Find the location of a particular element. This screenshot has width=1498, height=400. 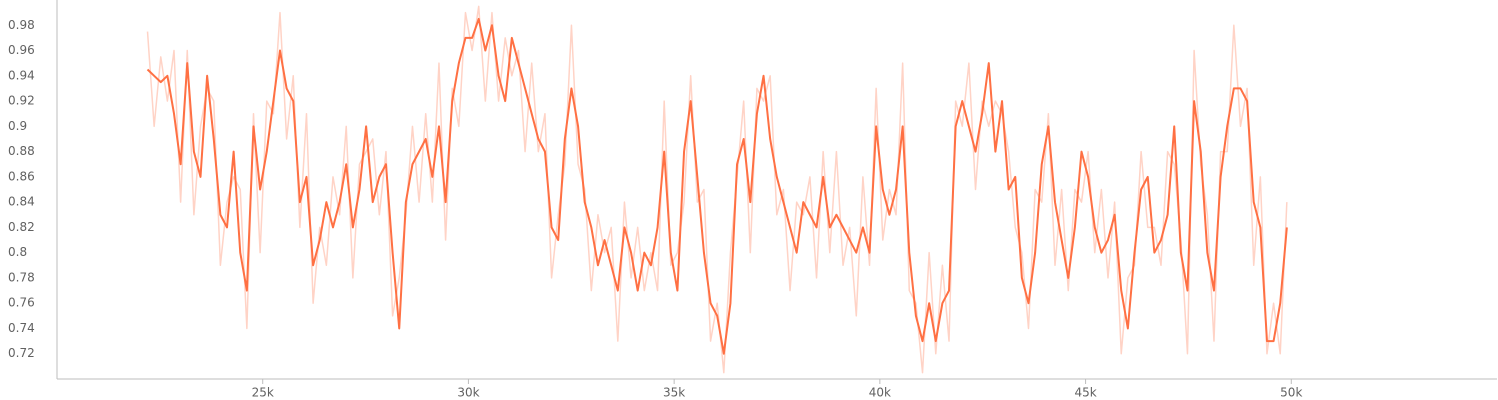

y-tick-label: 0.98 is located at coordinates (21, 25).